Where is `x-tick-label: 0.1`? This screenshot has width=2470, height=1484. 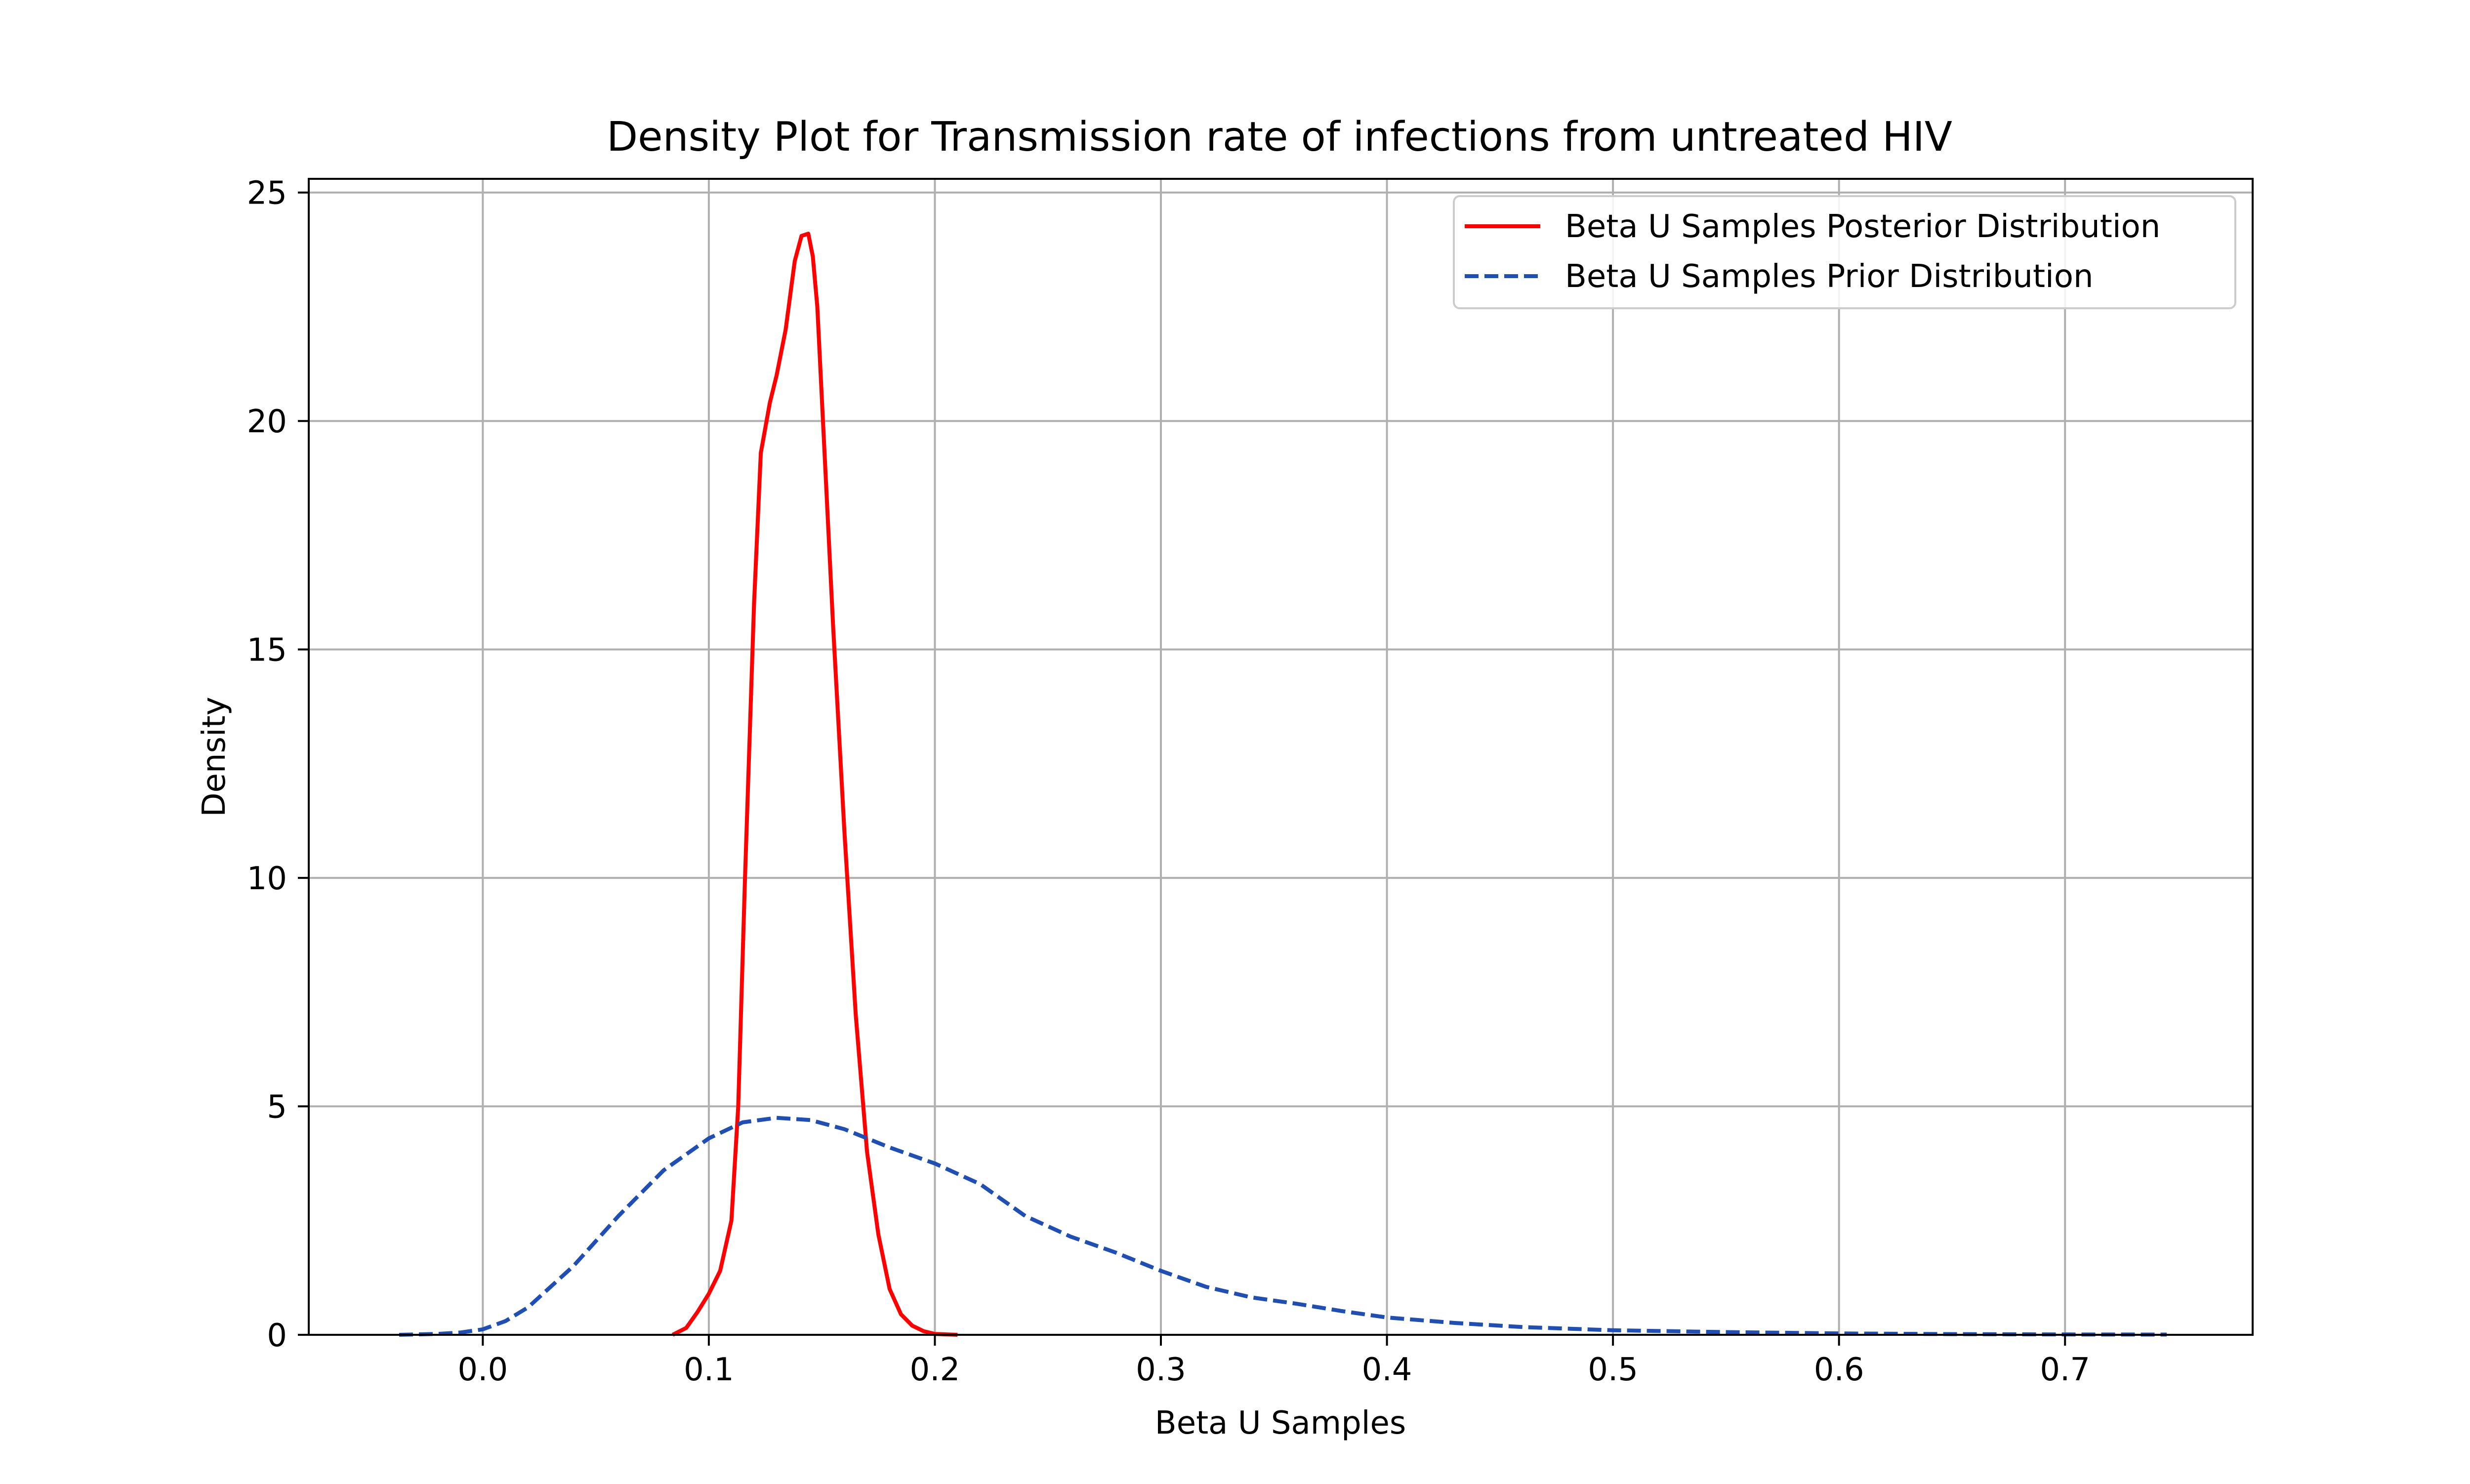
x-tick-label: 0.1 is located at coordinates (709, 1370).